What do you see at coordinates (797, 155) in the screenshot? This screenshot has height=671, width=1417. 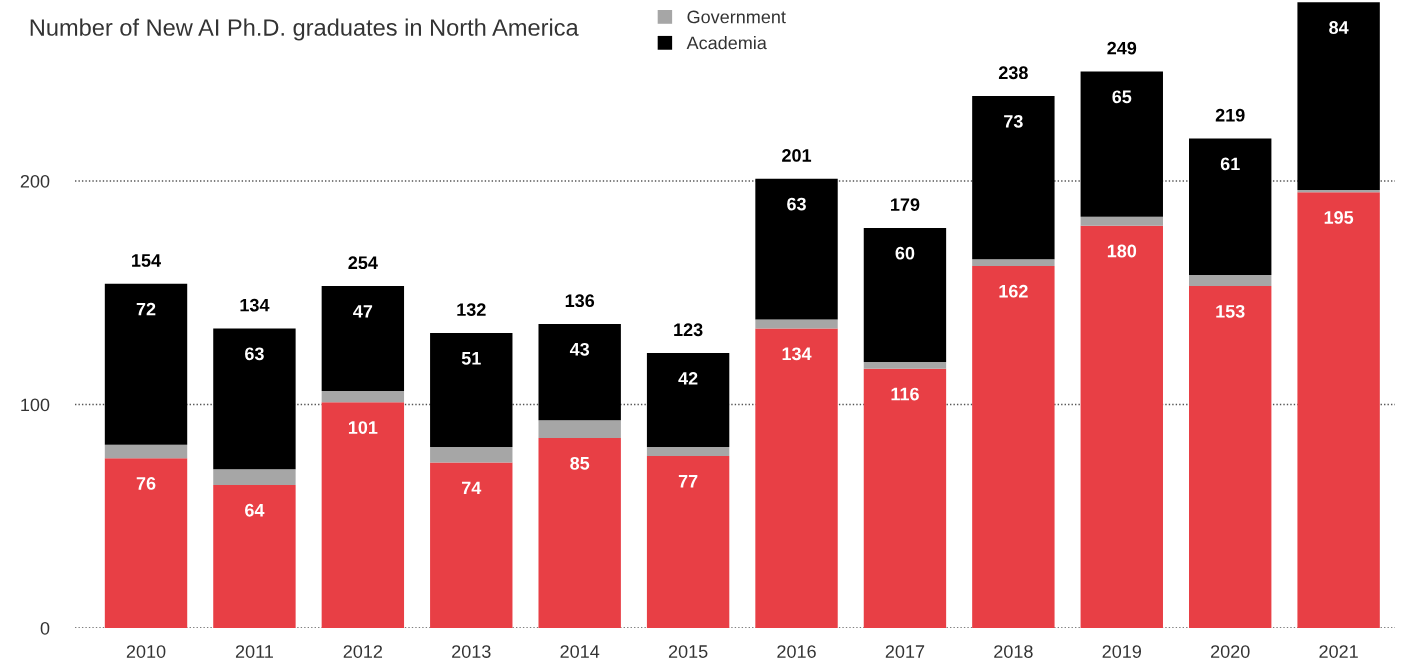 I see `annotation: 201` at bounding box center [797, 155].